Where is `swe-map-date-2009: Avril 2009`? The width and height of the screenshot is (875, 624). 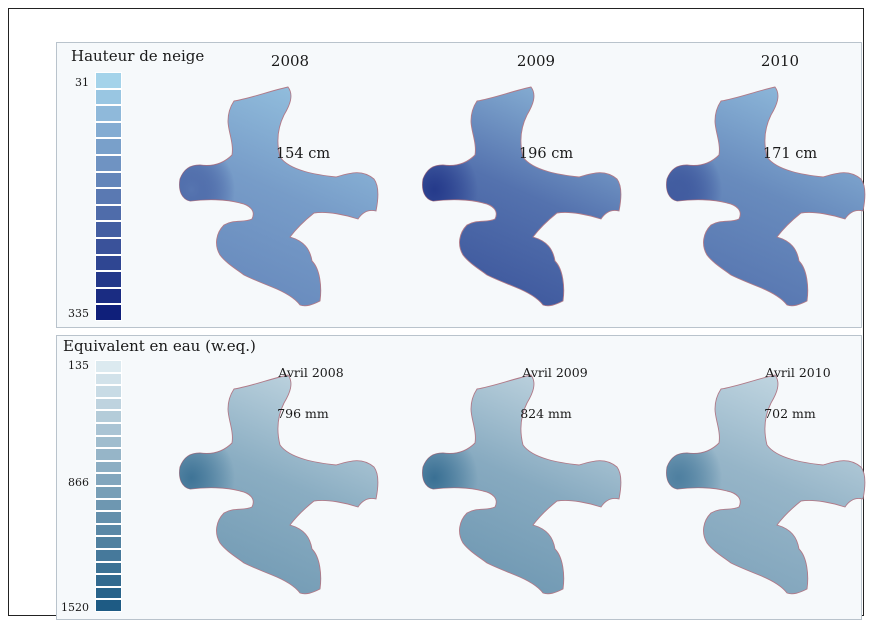 swe-map-date-2009: Avril 2009 is located at coordinates (555, 372).